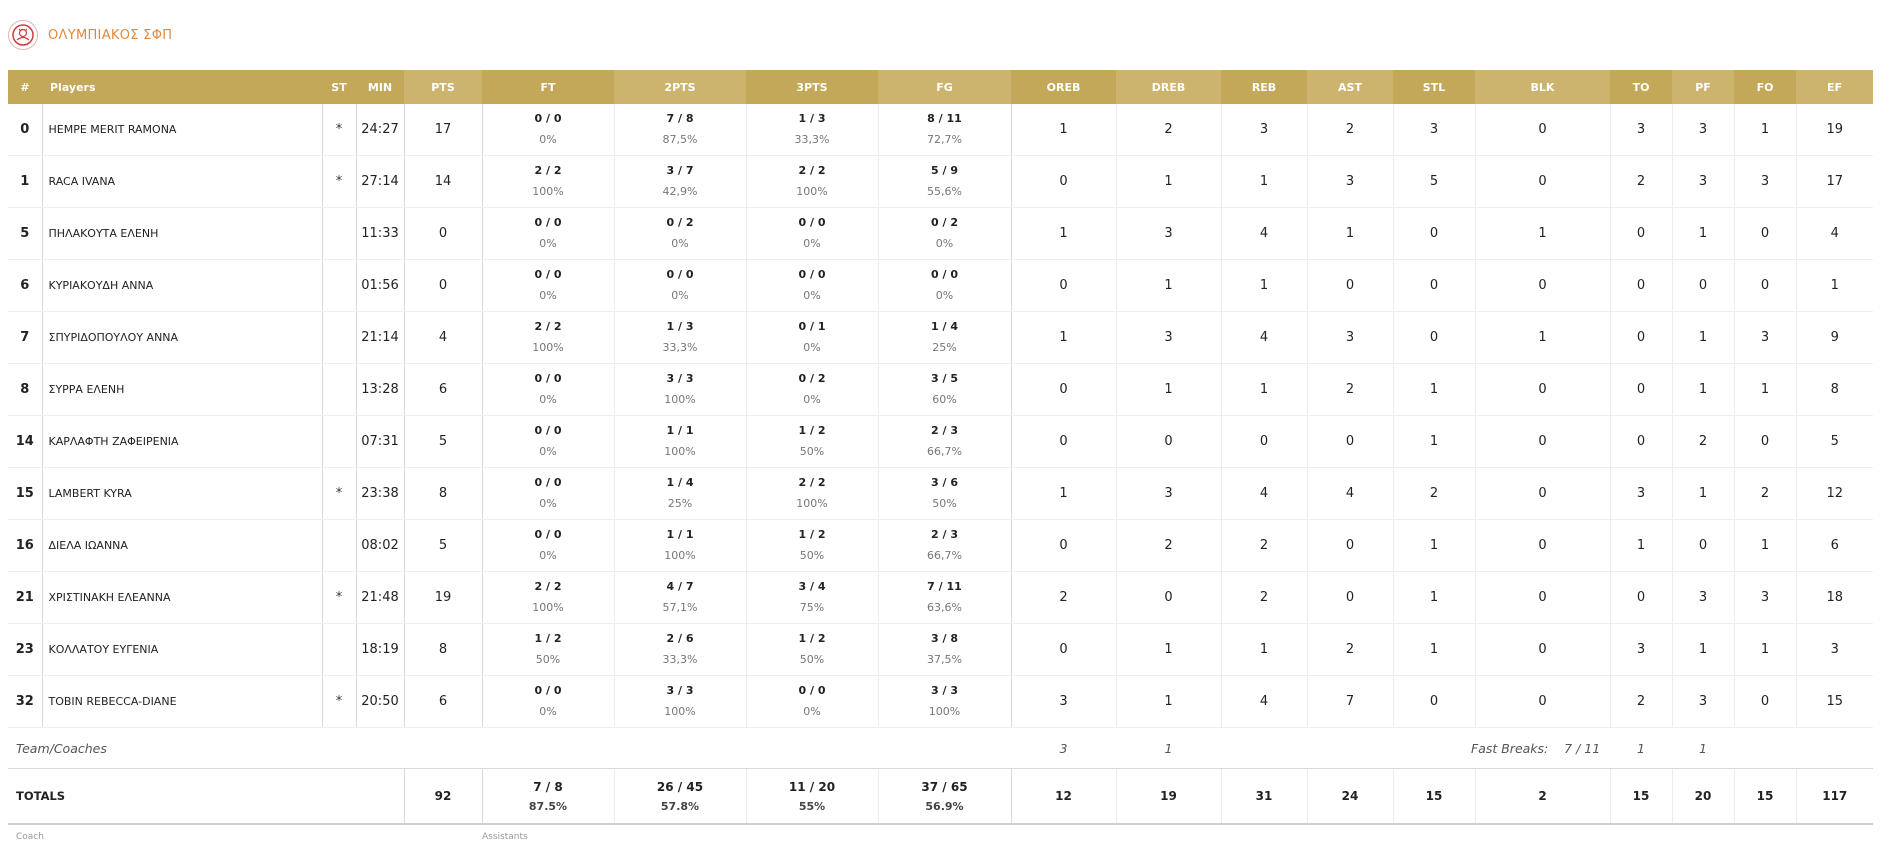 The height and width of the screenshot is (842, 1881). Describe the element at coordinates (548, 326) in the screenshot. I see `free-throws-att: 2 / 2` at that location.